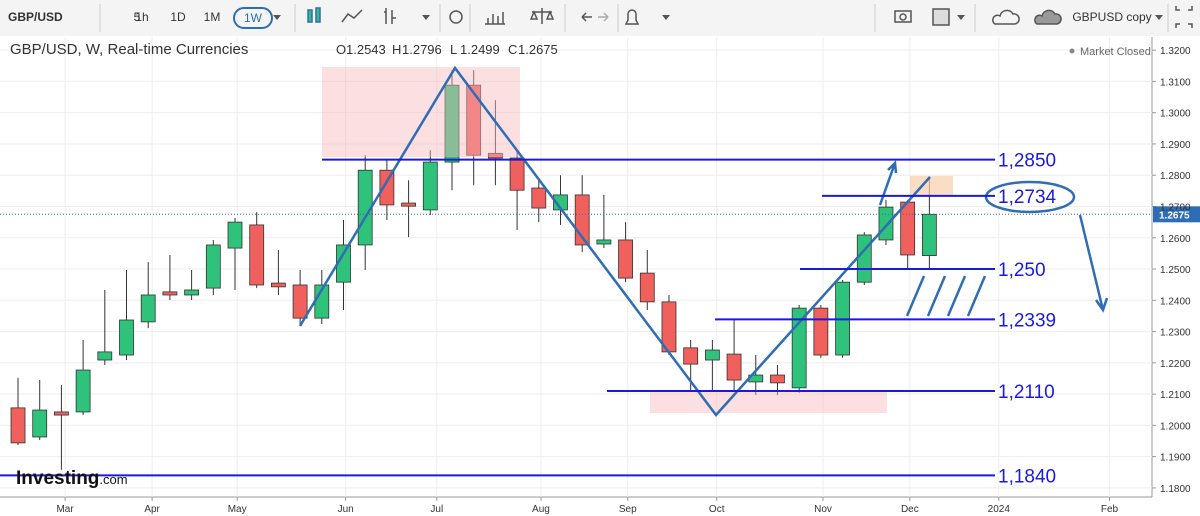 The image size is (1200, 516). Describe the element at coordinates (1175, 239) in the screenshot. I see `y-tick-label: 1.2600` at that location.